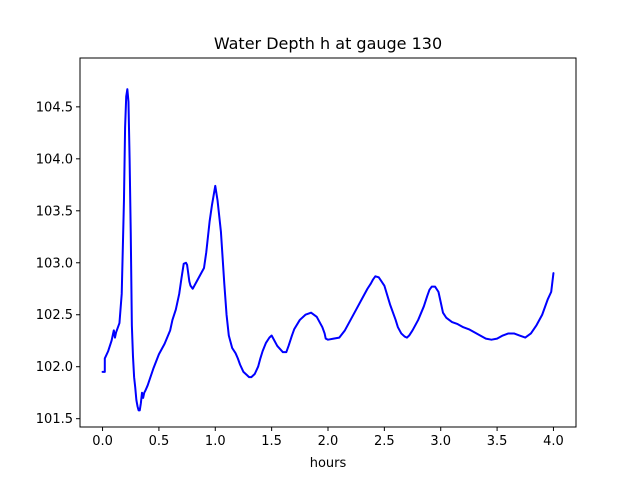 This screenshot has width=640, height=480. Describe the element at coordinates (54, 211) in the screenshot. I see `y-tick-label: 103.5` at that location.